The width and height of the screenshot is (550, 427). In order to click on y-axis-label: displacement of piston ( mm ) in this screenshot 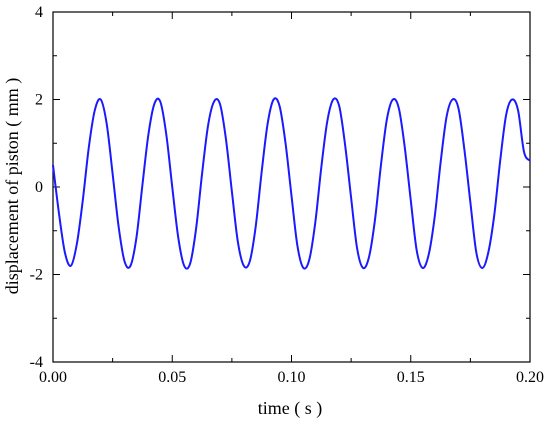, I will do `click(12, 186)`.